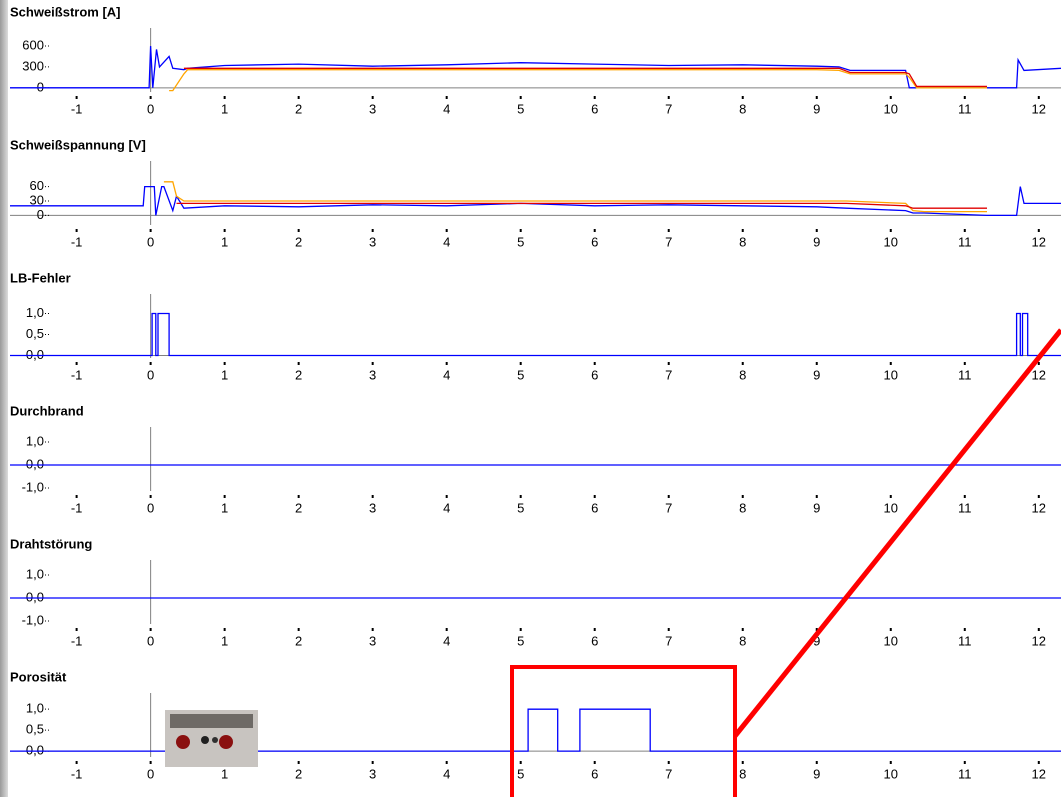  Describe the element at coordinates (47, 410) in the screenshot. I see `panel-title: Durchbrand` at that location.